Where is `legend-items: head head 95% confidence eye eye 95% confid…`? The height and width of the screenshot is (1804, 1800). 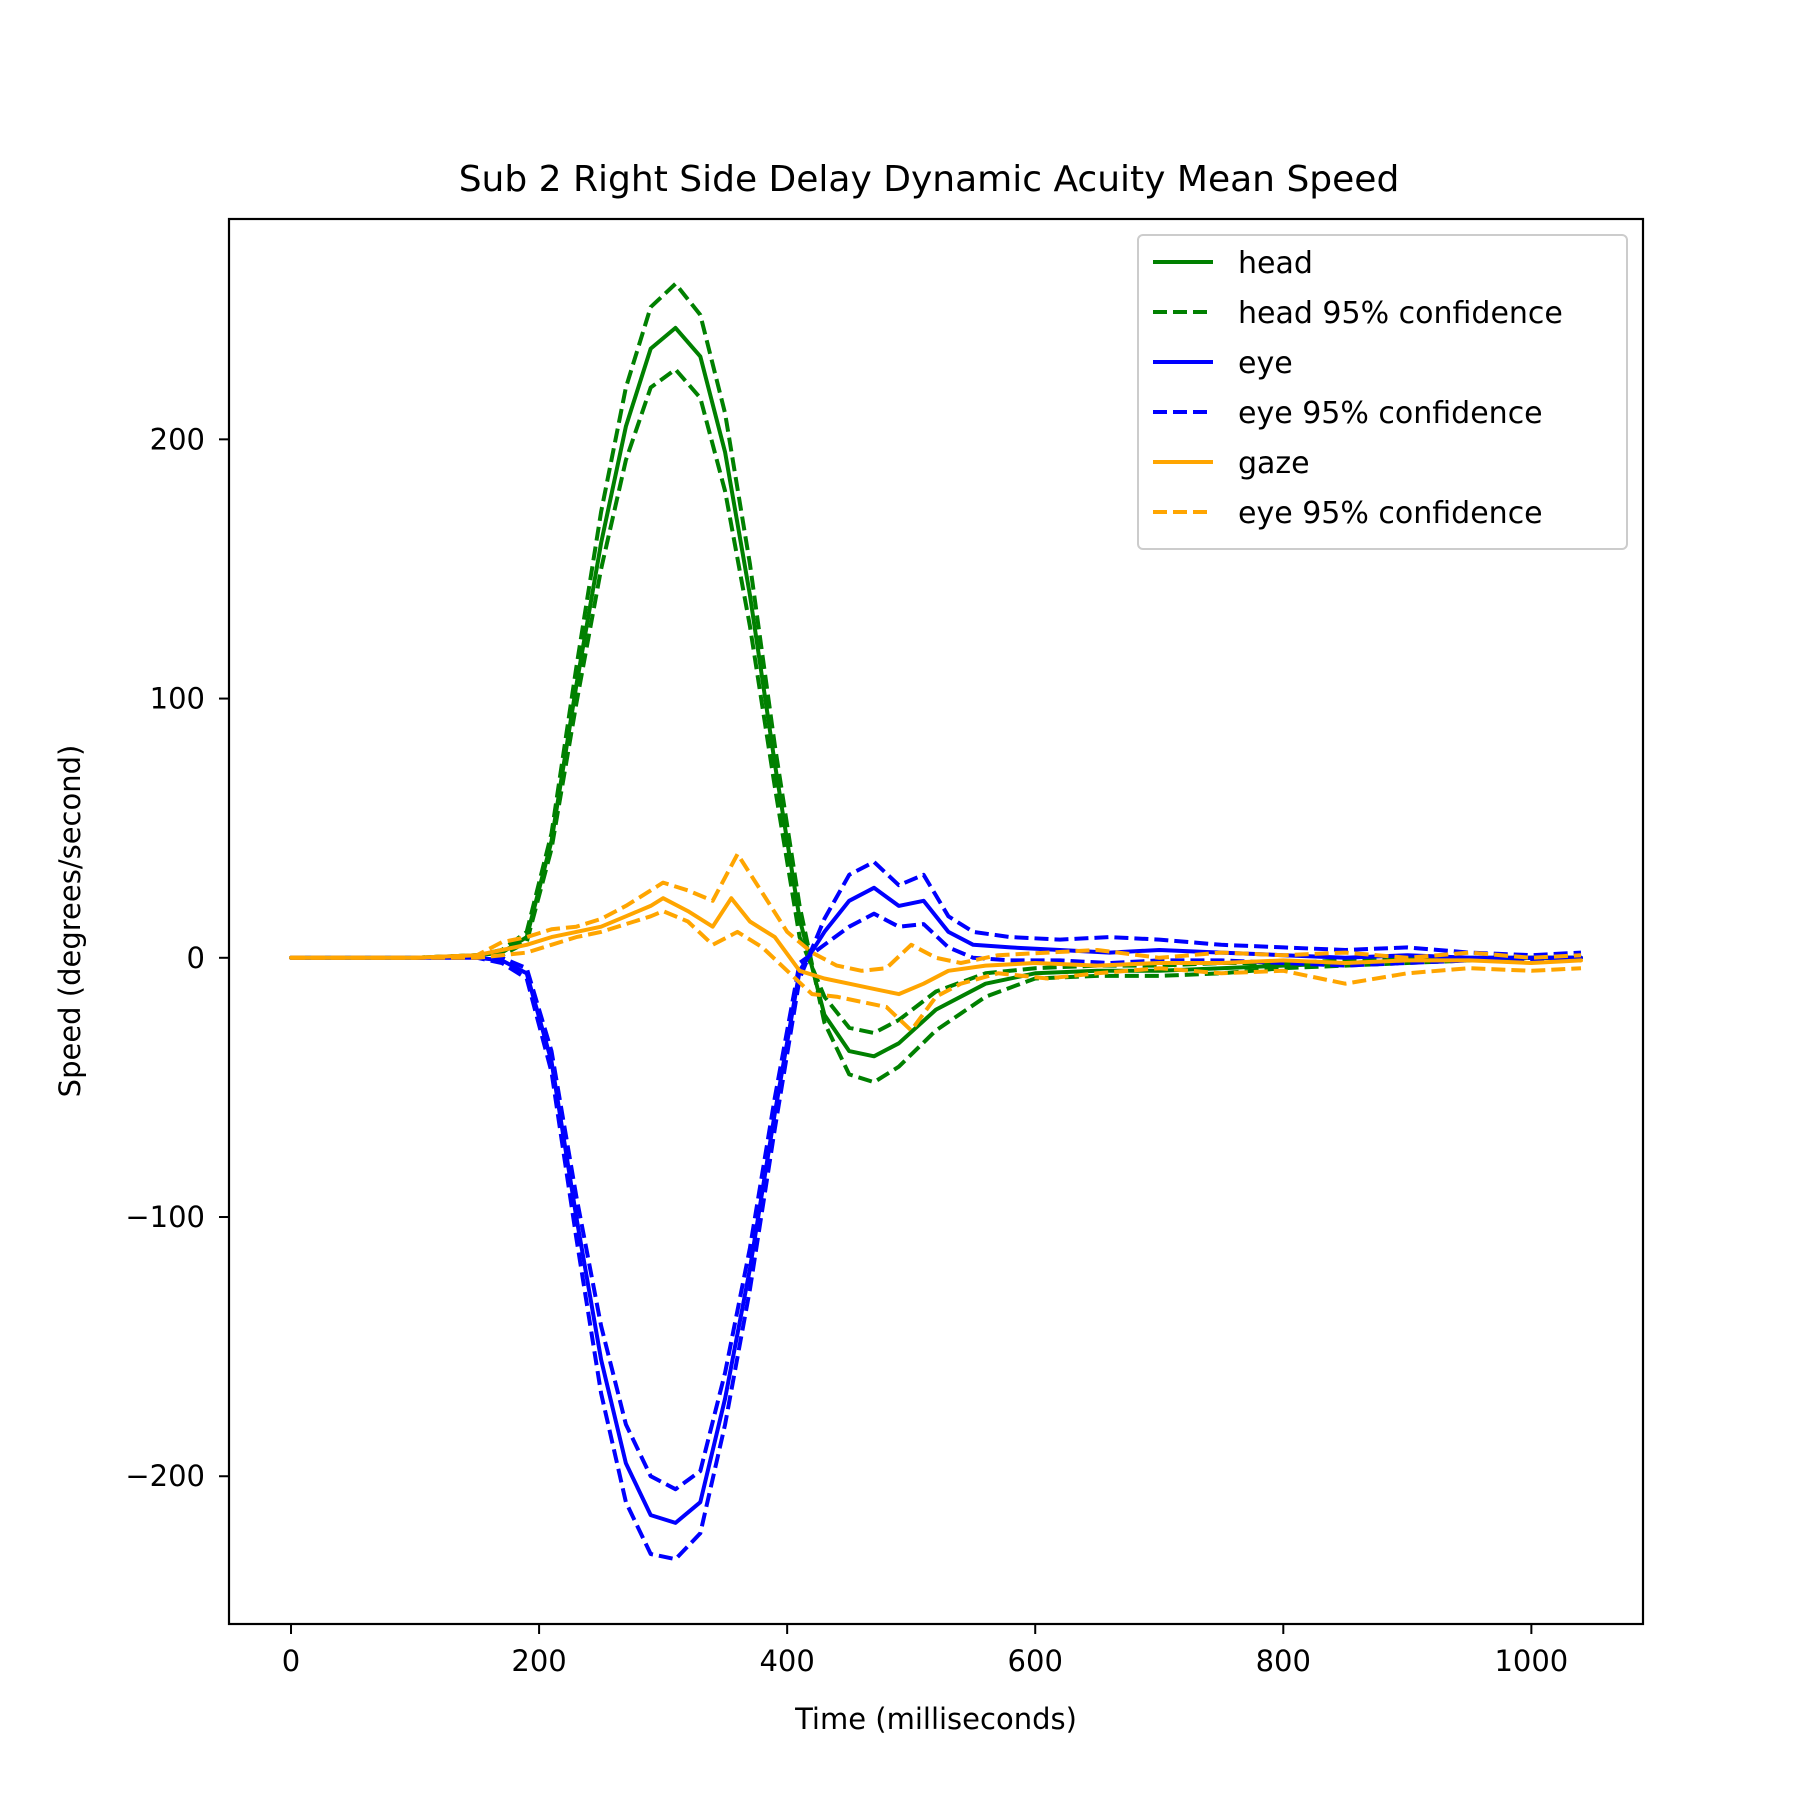
legend-items: head head 95% confidence eye eye 95% confid… is located at coordinates (1358, 388).